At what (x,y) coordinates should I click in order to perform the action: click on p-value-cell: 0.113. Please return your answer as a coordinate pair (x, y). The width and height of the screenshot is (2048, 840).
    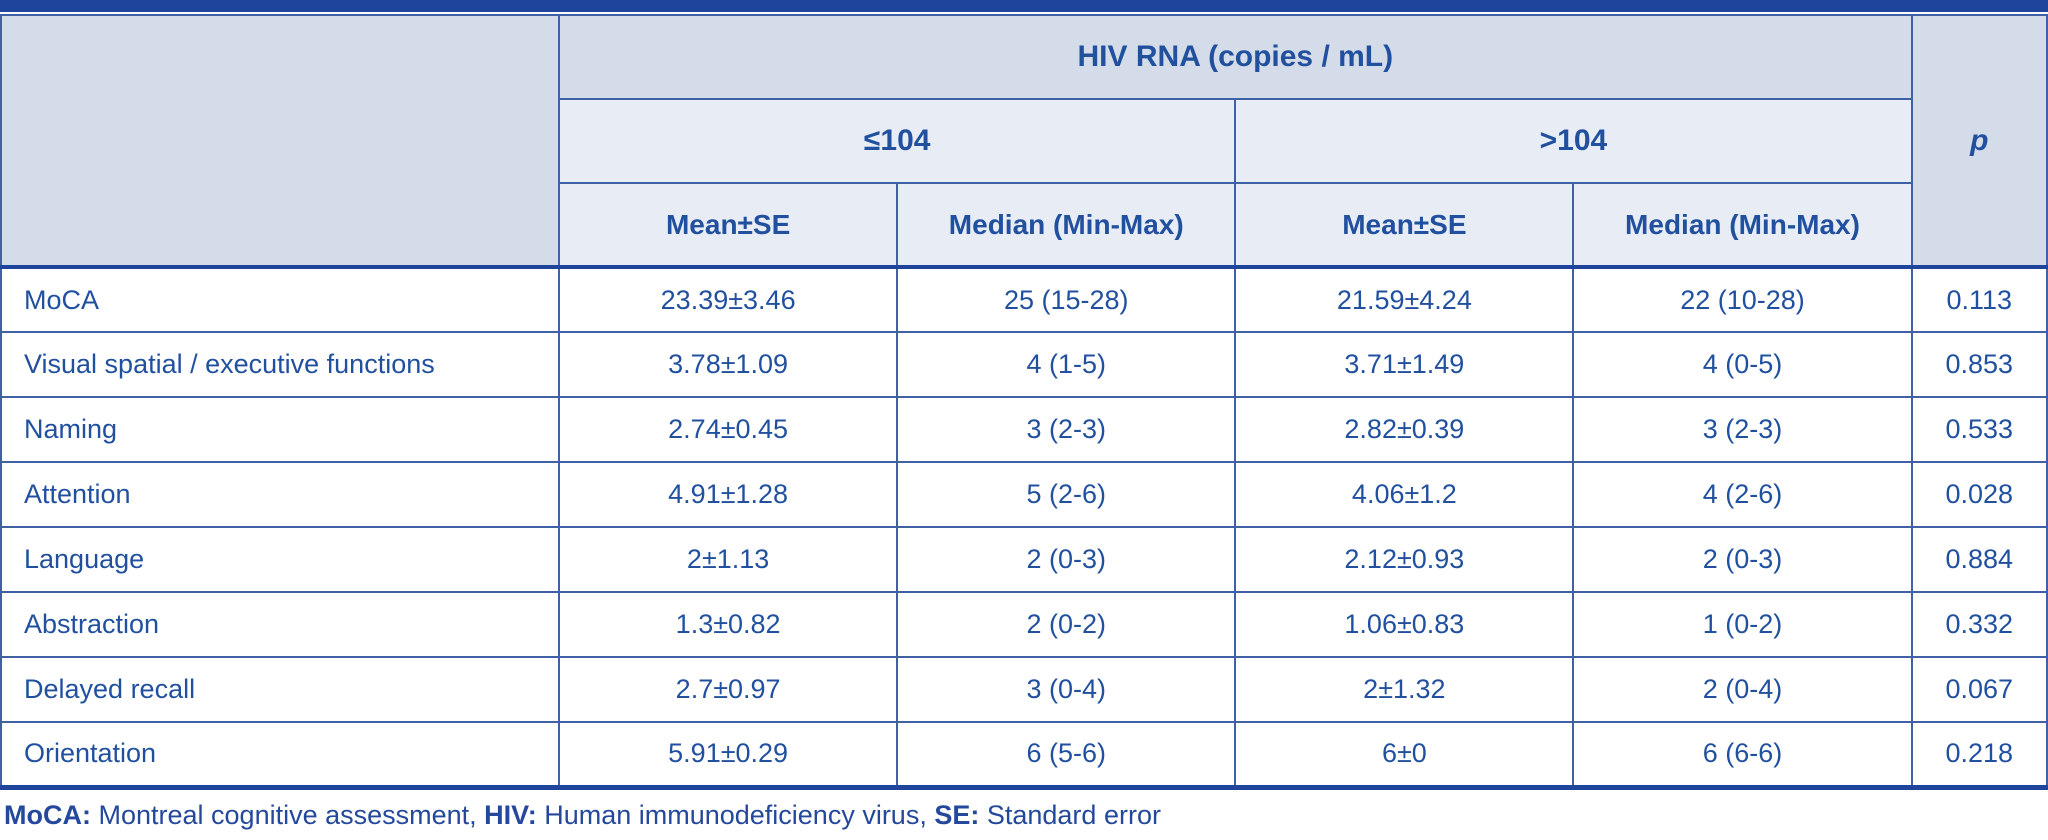
    Looking at the image, I should click on (1979, 299).